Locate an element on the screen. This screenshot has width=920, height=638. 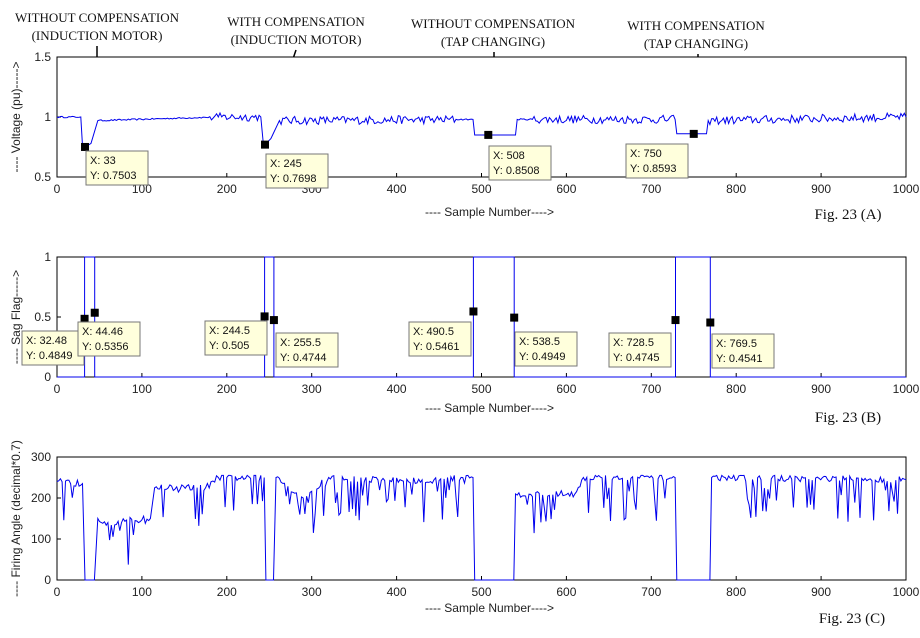
annotation-2-line1: WITH COMPENSATION is located at coordinates (296, 21).